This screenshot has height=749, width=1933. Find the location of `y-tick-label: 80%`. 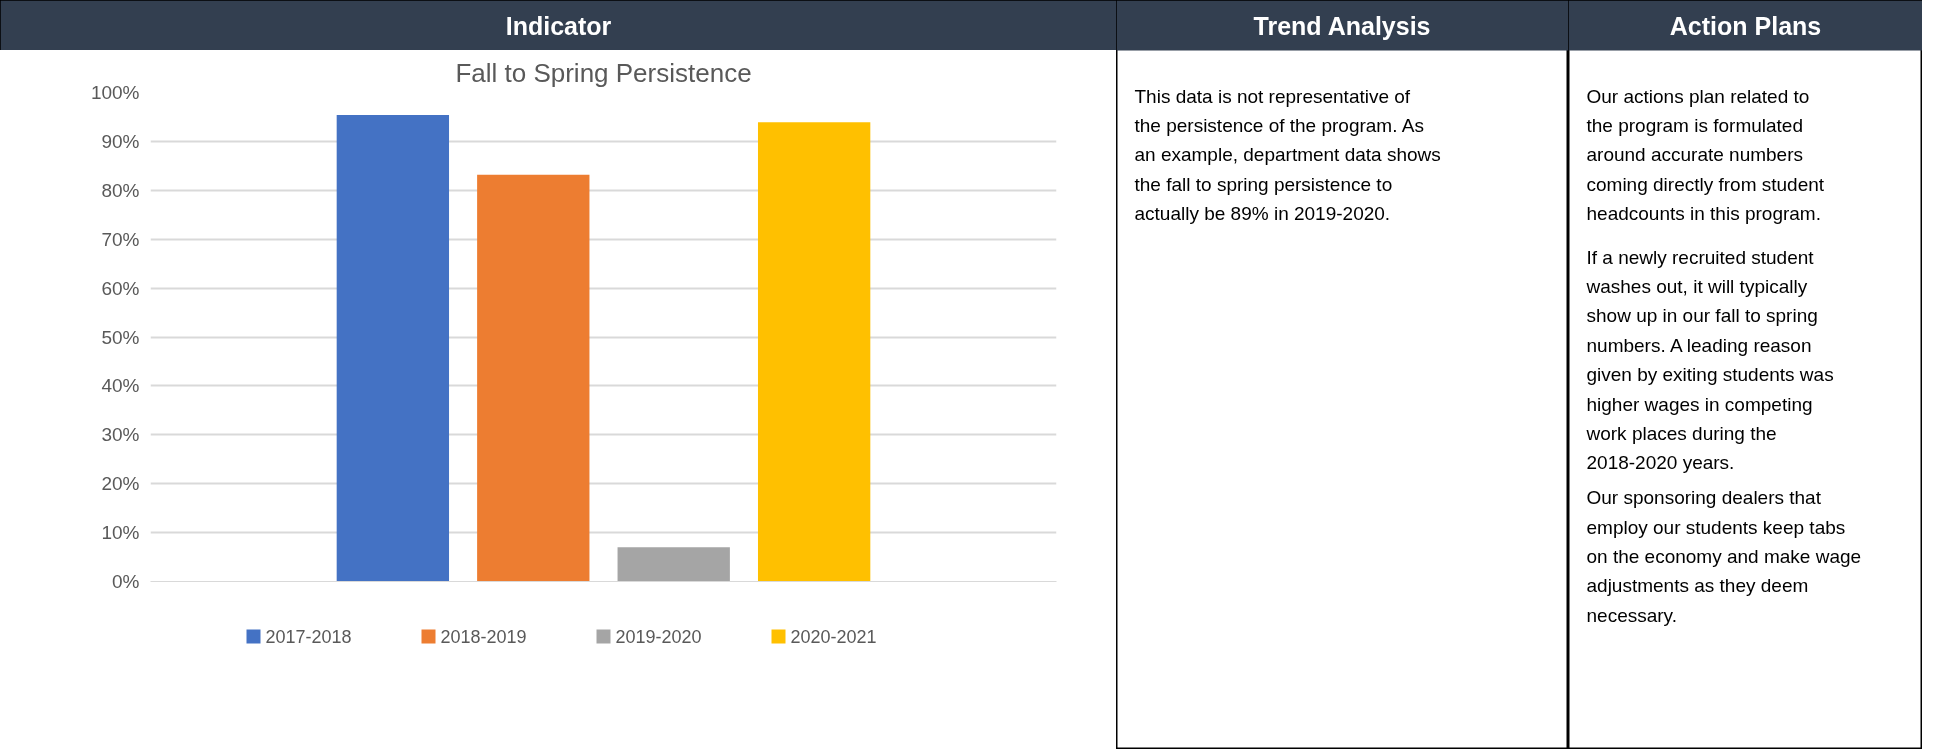

y-tick-label: 80% is located at coordinates (120, 190).